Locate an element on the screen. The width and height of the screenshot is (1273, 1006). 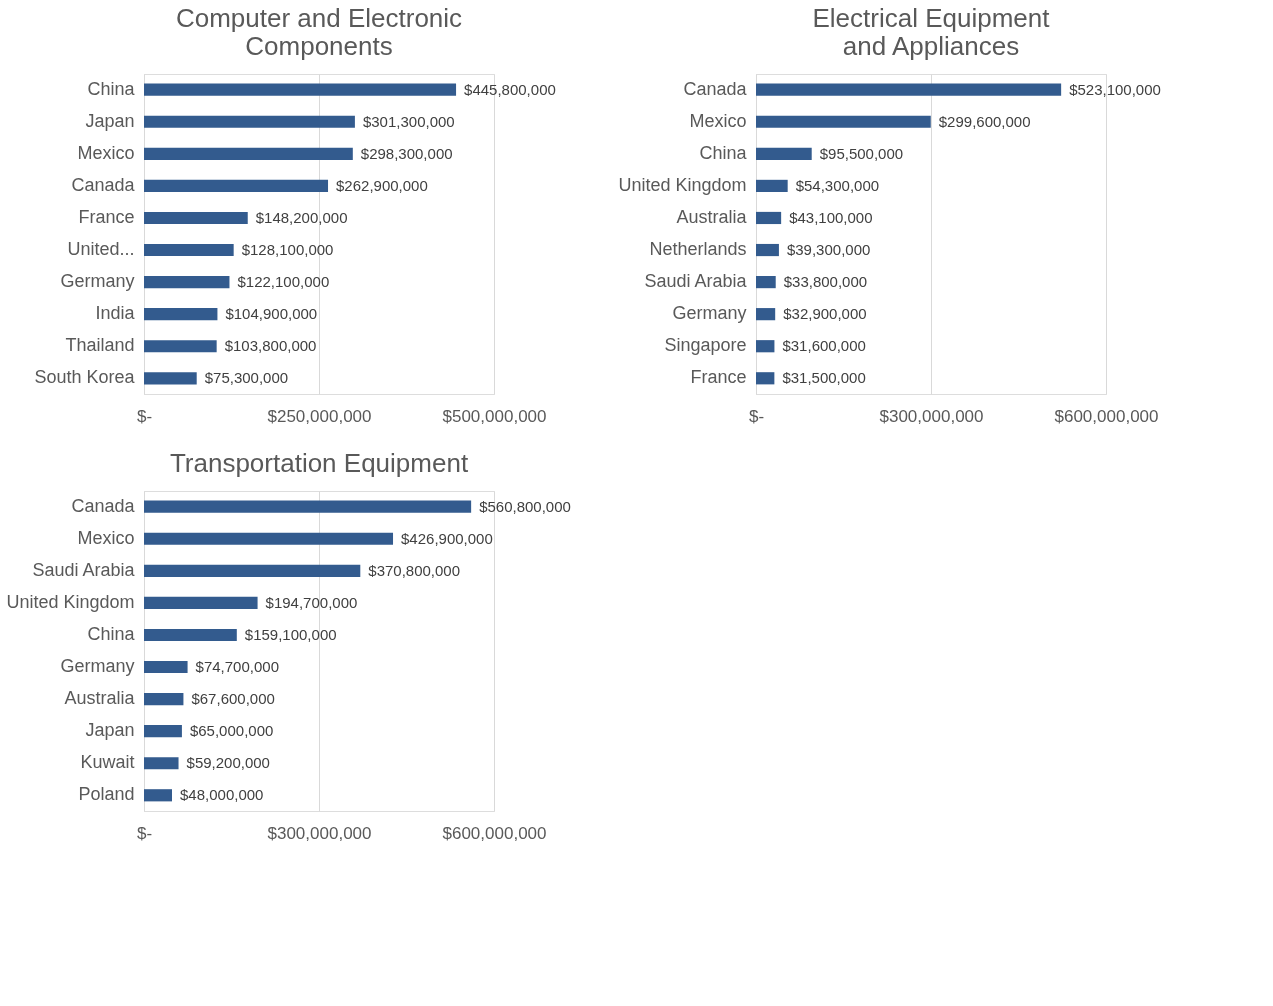
data-label: $43,100,000 is located at coordinates (831, 217).